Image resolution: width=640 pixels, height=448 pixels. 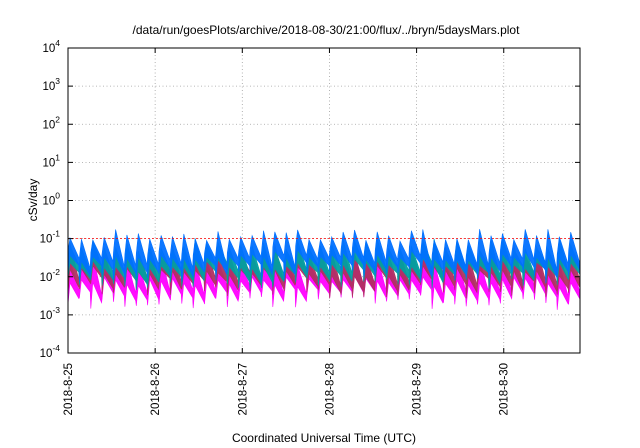 I want to click on x-tick-label: 2018-8-27, so click(x=243, y=389).